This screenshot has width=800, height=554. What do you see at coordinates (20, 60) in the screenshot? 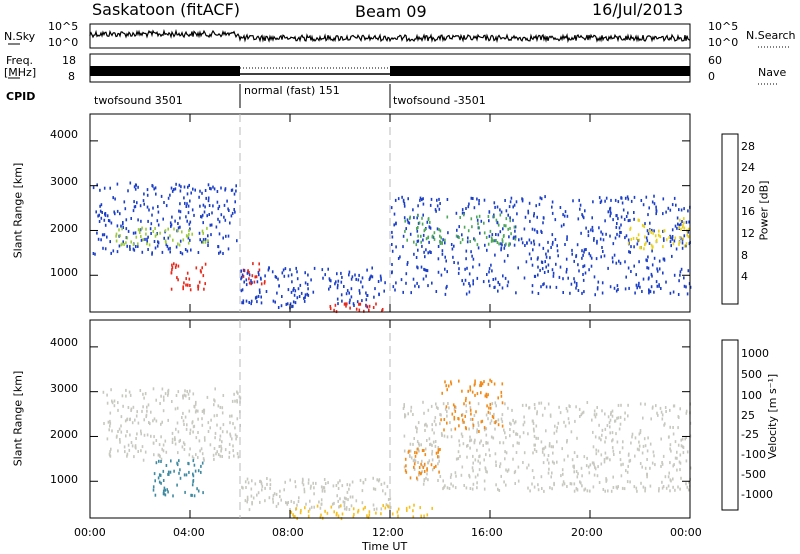
I see `freq-label: Freq.` at bounding box center [20, 60].